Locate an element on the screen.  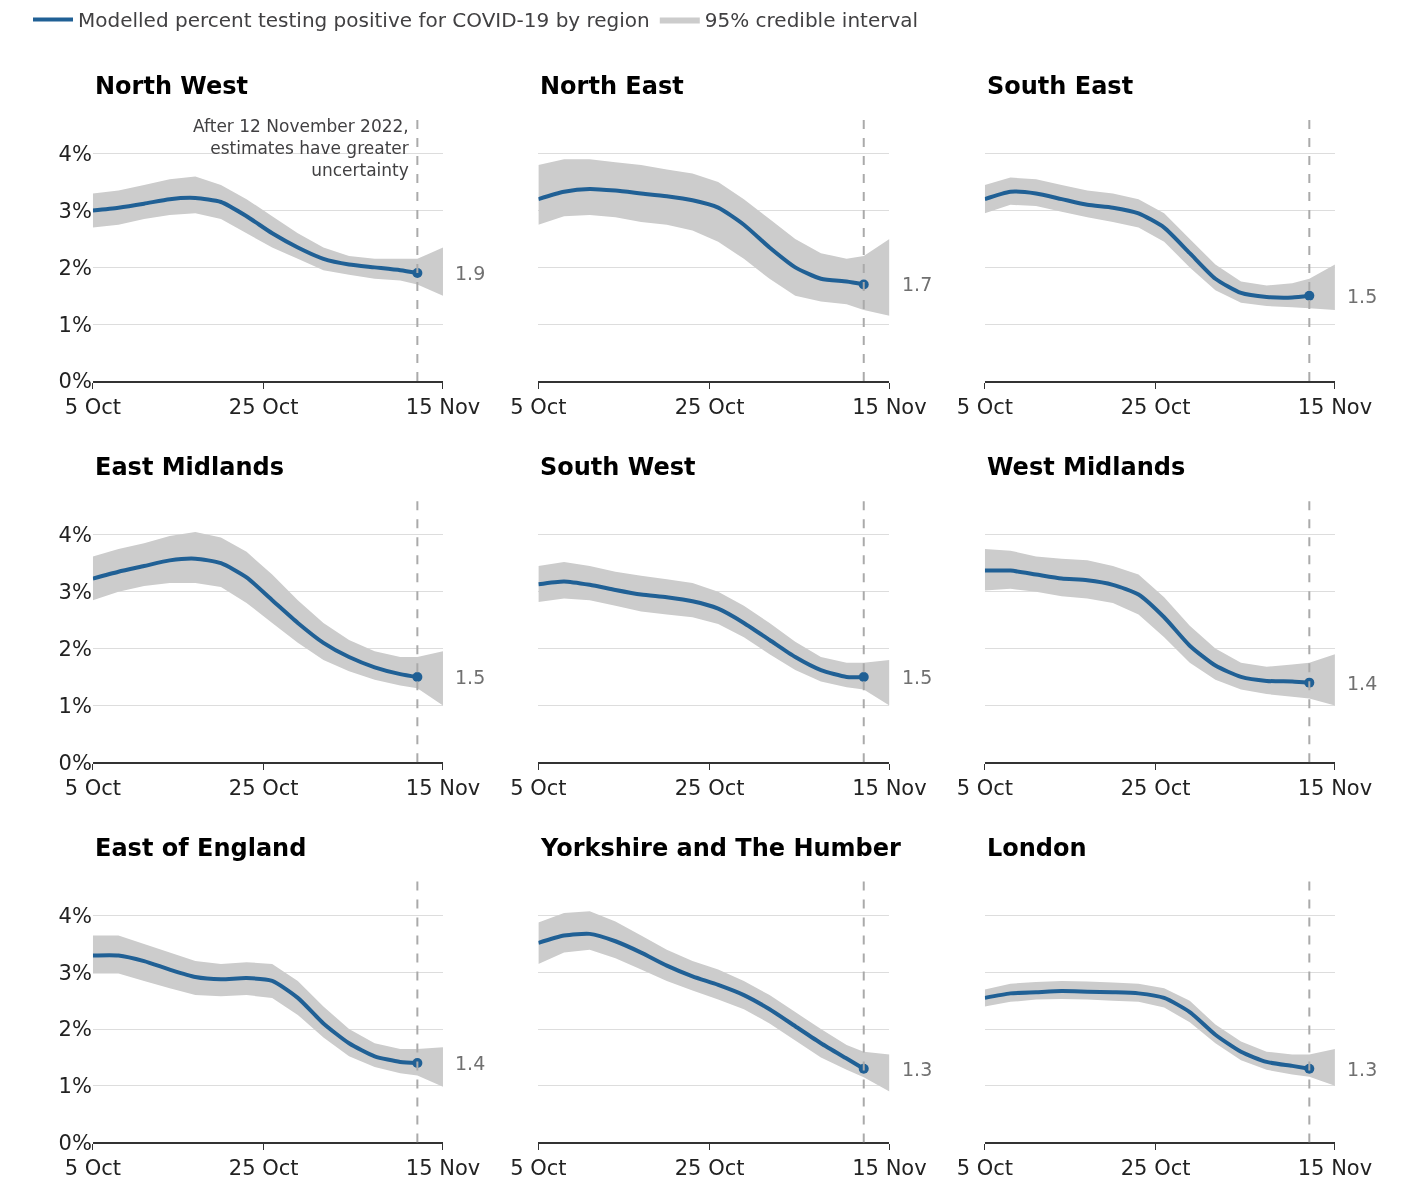
data-label: 1.7 is located at coordinates (917, 284).